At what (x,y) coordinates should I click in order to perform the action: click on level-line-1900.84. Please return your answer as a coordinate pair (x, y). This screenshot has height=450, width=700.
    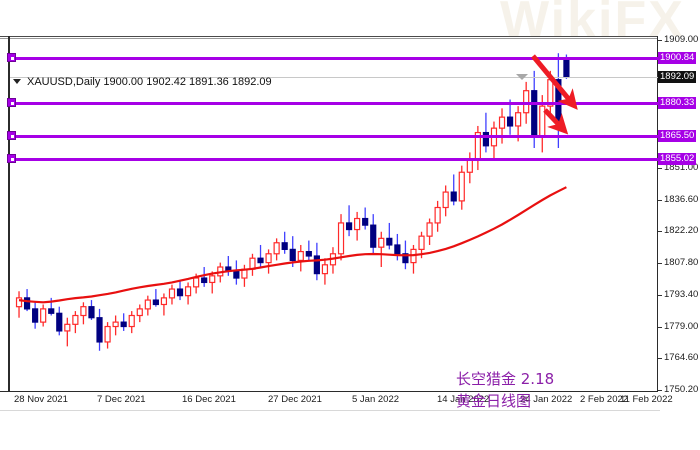
    Looking at the image, I should click on (334, 58).